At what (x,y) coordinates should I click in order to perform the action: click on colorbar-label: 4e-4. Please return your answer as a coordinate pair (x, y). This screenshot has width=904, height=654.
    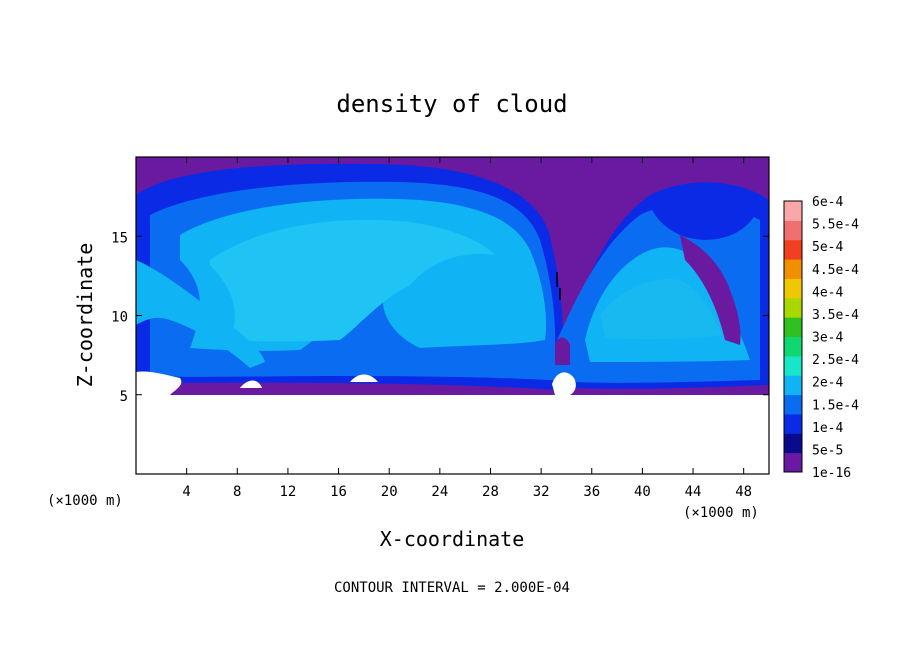
    Looking at the image, I should click on (827, 292).